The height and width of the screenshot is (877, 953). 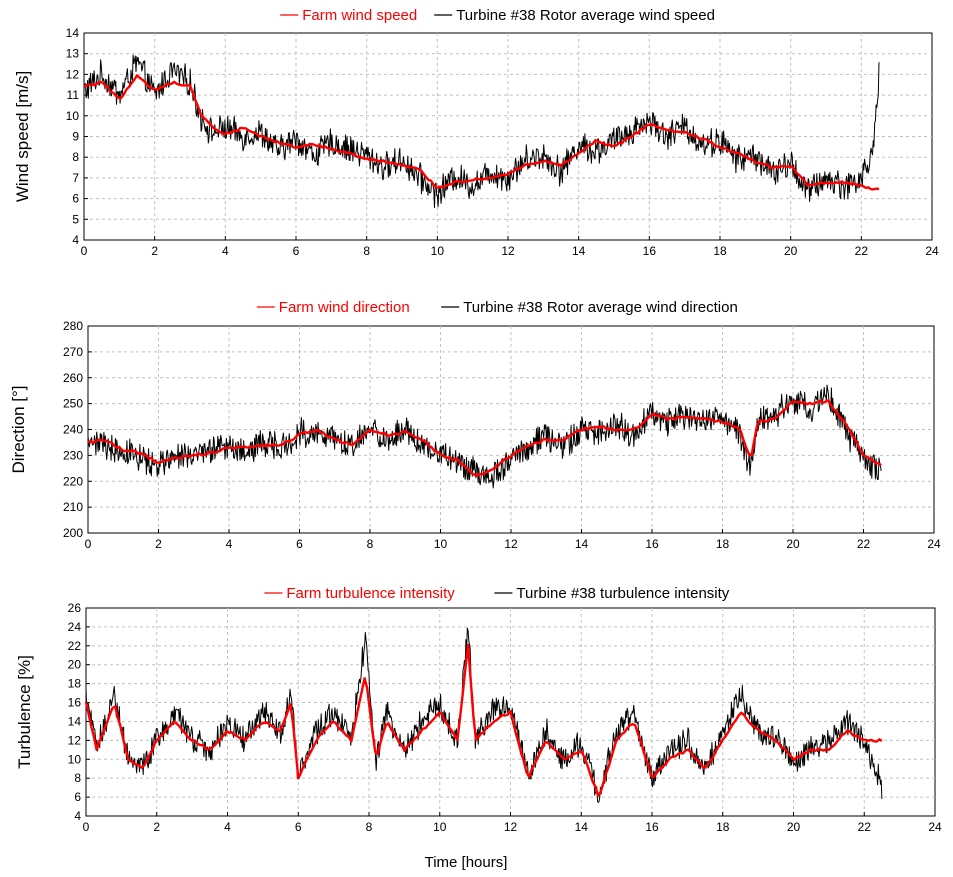 I want to click on direction-series, so click(x=484, y=436).